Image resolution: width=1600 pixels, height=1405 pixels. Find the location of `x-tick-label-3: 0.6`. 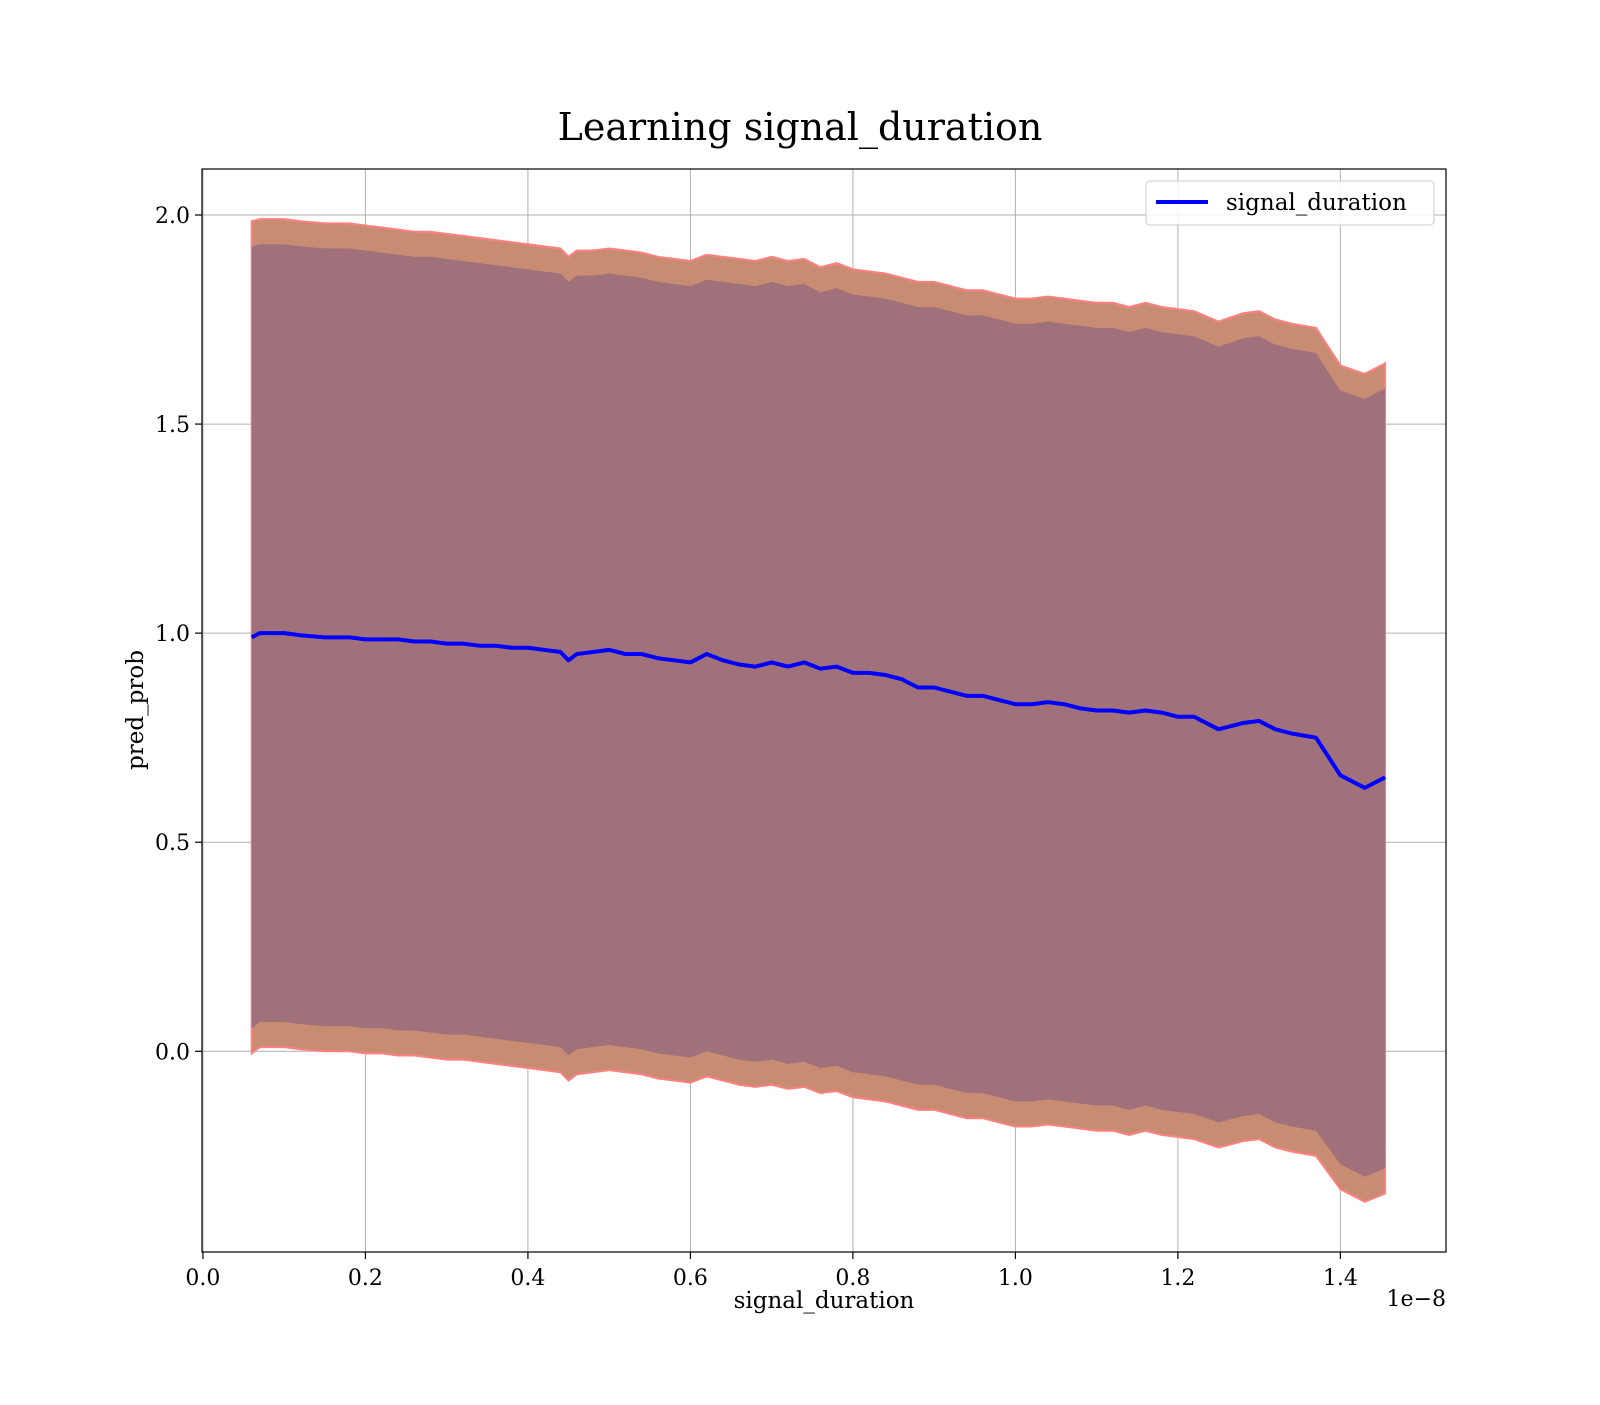

x-tick-label-3: 0.6 is located at coordinates (690, 1278).